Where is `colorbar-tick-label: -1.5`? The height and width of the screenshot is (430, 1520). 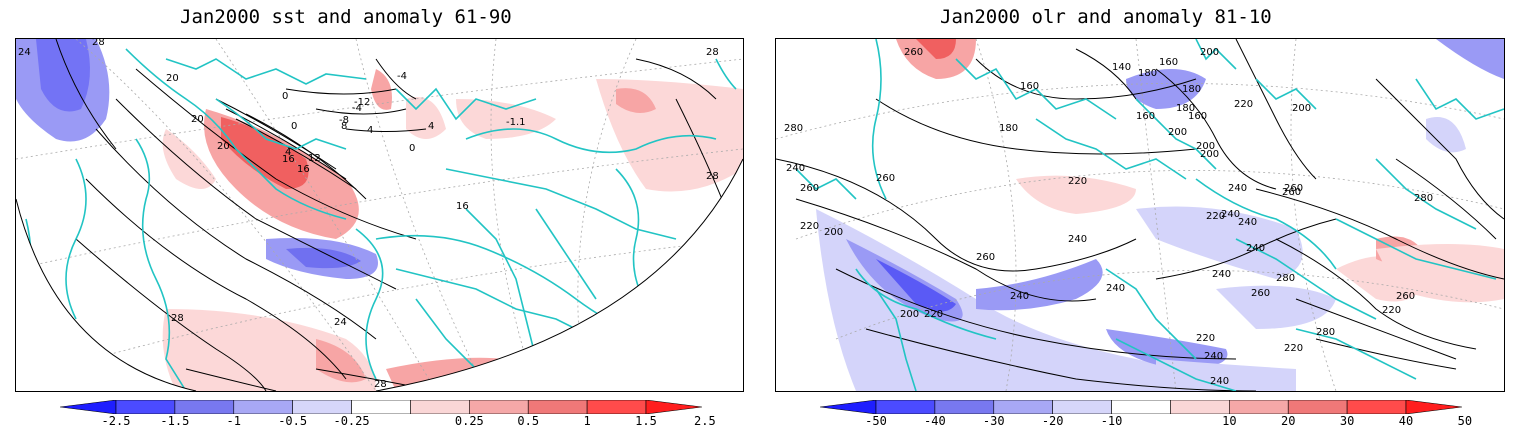 colorbar-tick-label: -1.5 is located at coordinates (175, 421).